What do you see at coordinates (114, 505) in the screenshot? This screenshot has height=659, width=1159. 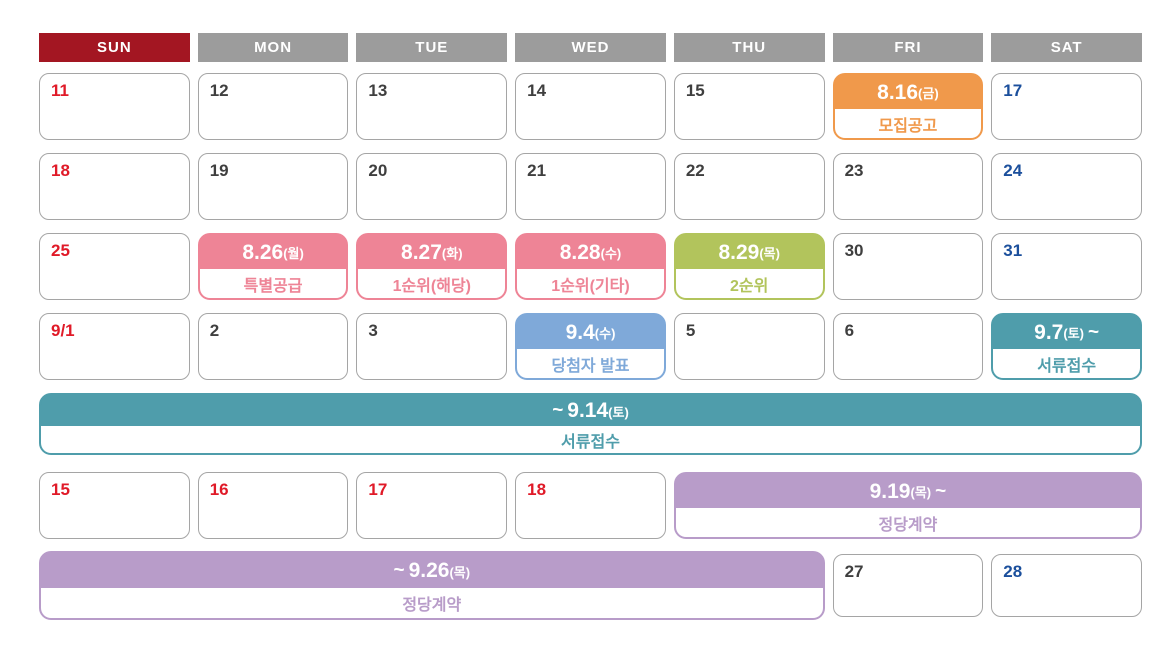 I see `day-cell-sep-15: 15` at bounding box center [114, 505].